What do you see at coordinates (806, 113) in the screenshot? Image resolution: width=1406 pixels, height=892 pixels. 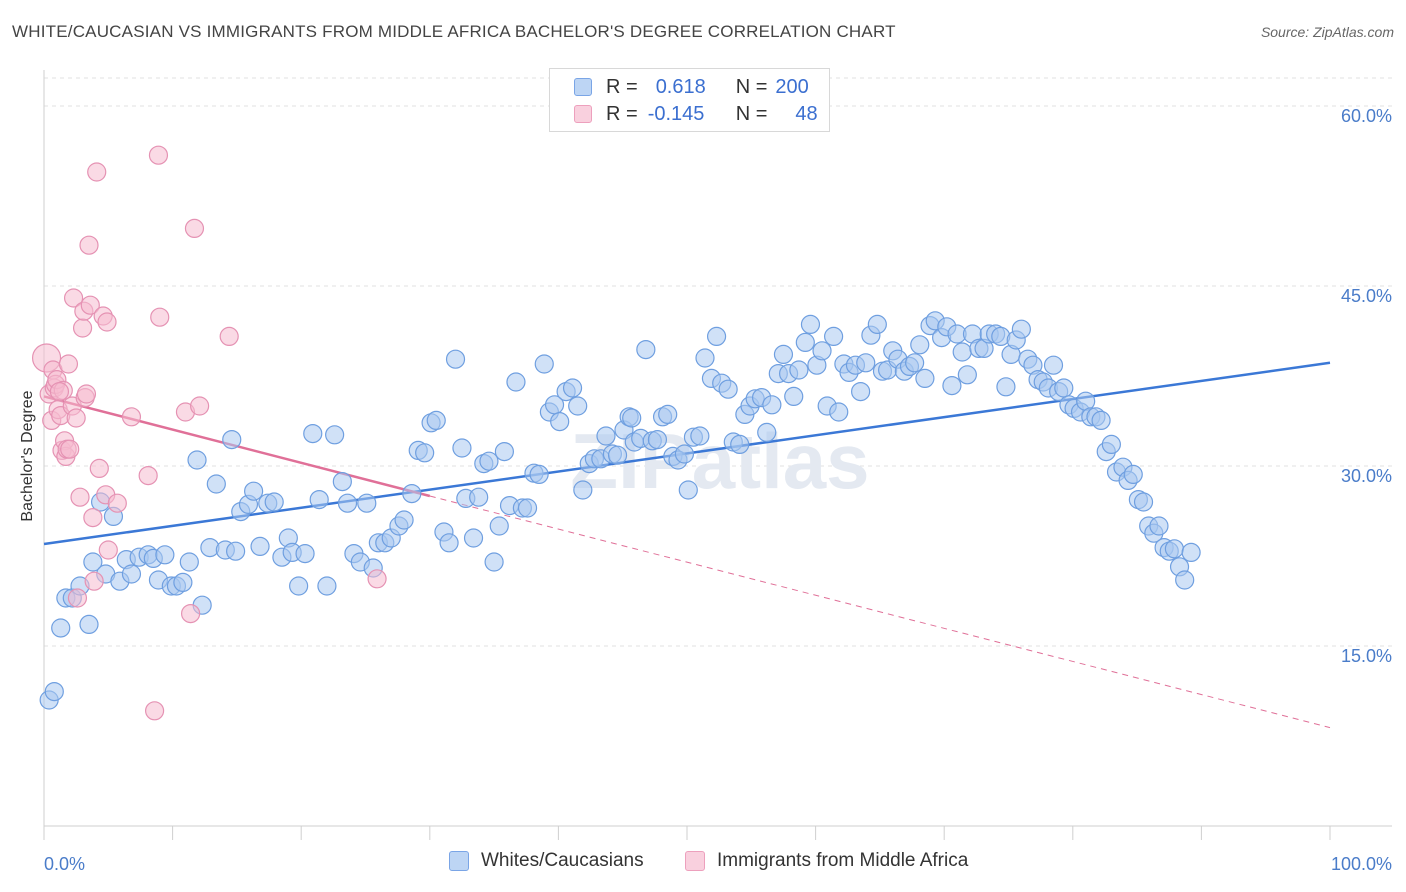 I see `n-value: 48` at bounding box center [806, 113].